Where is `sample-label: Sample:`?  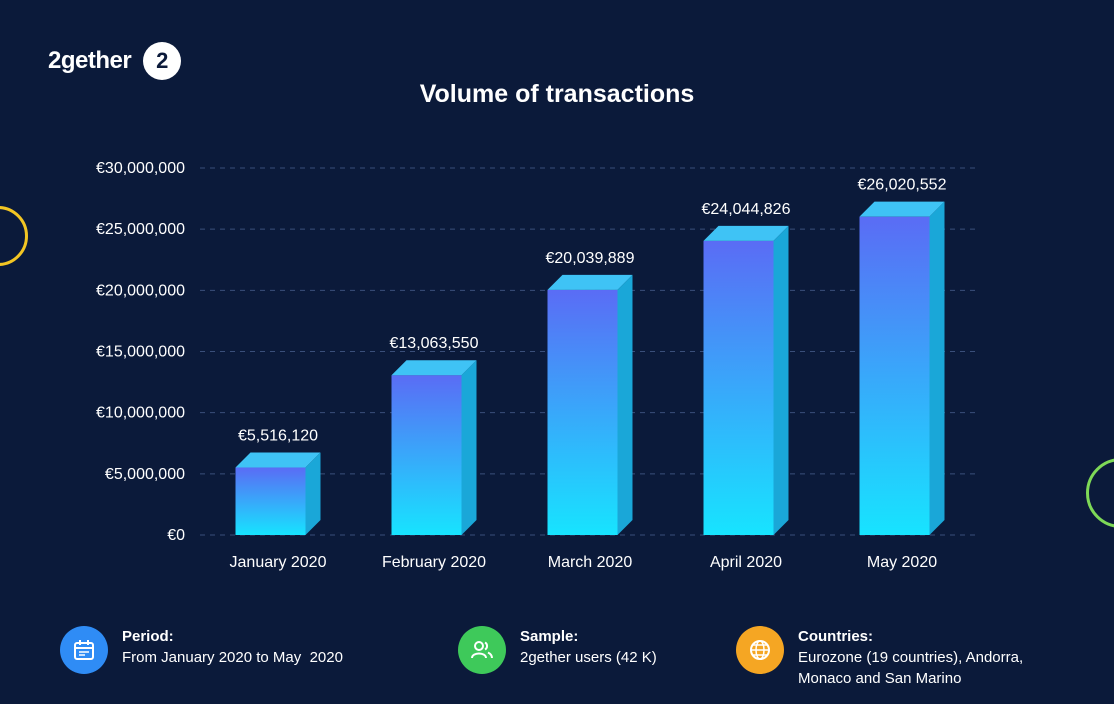 sample-label: Sample: is located at coordinates (549, 636).